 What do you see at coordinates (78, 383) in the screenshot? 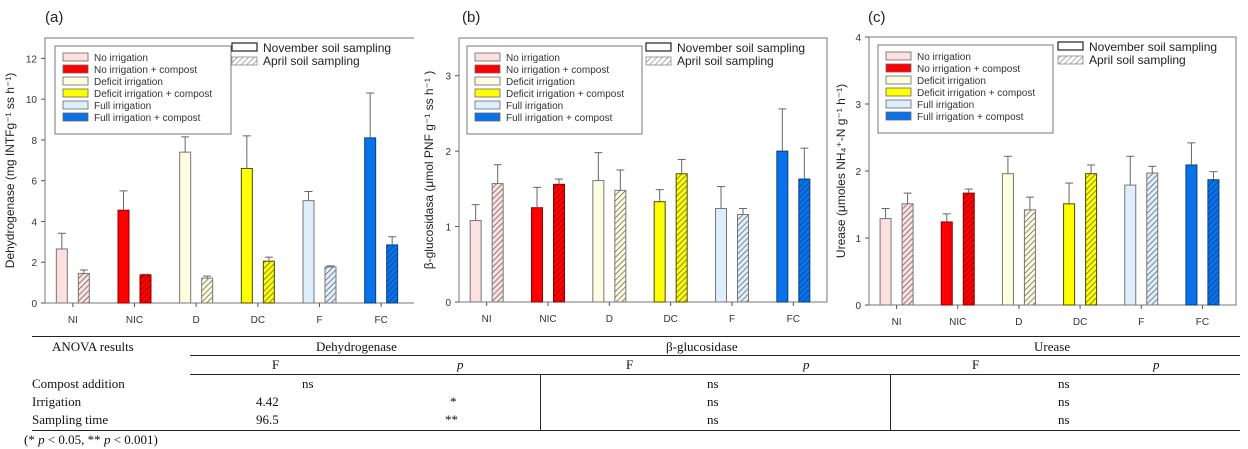
I see `row-label-compost: Compost addition` at bounding box center [78, 383].